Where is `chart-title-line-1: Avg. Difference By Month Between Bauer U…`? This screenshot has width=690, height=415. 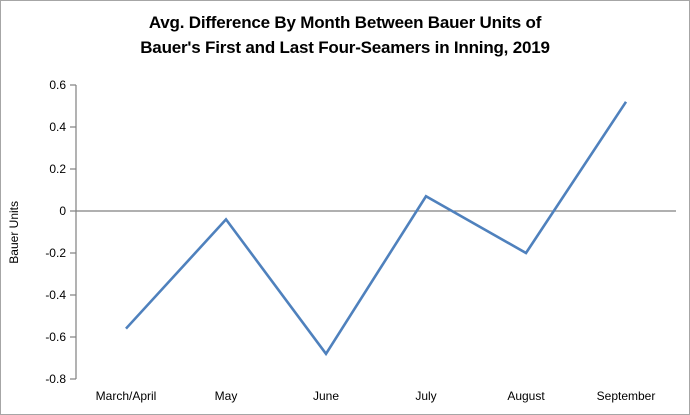
chart-title-line-1: Avg. Difference By Month Between Bauer U… is located at coordinates (345, 22).